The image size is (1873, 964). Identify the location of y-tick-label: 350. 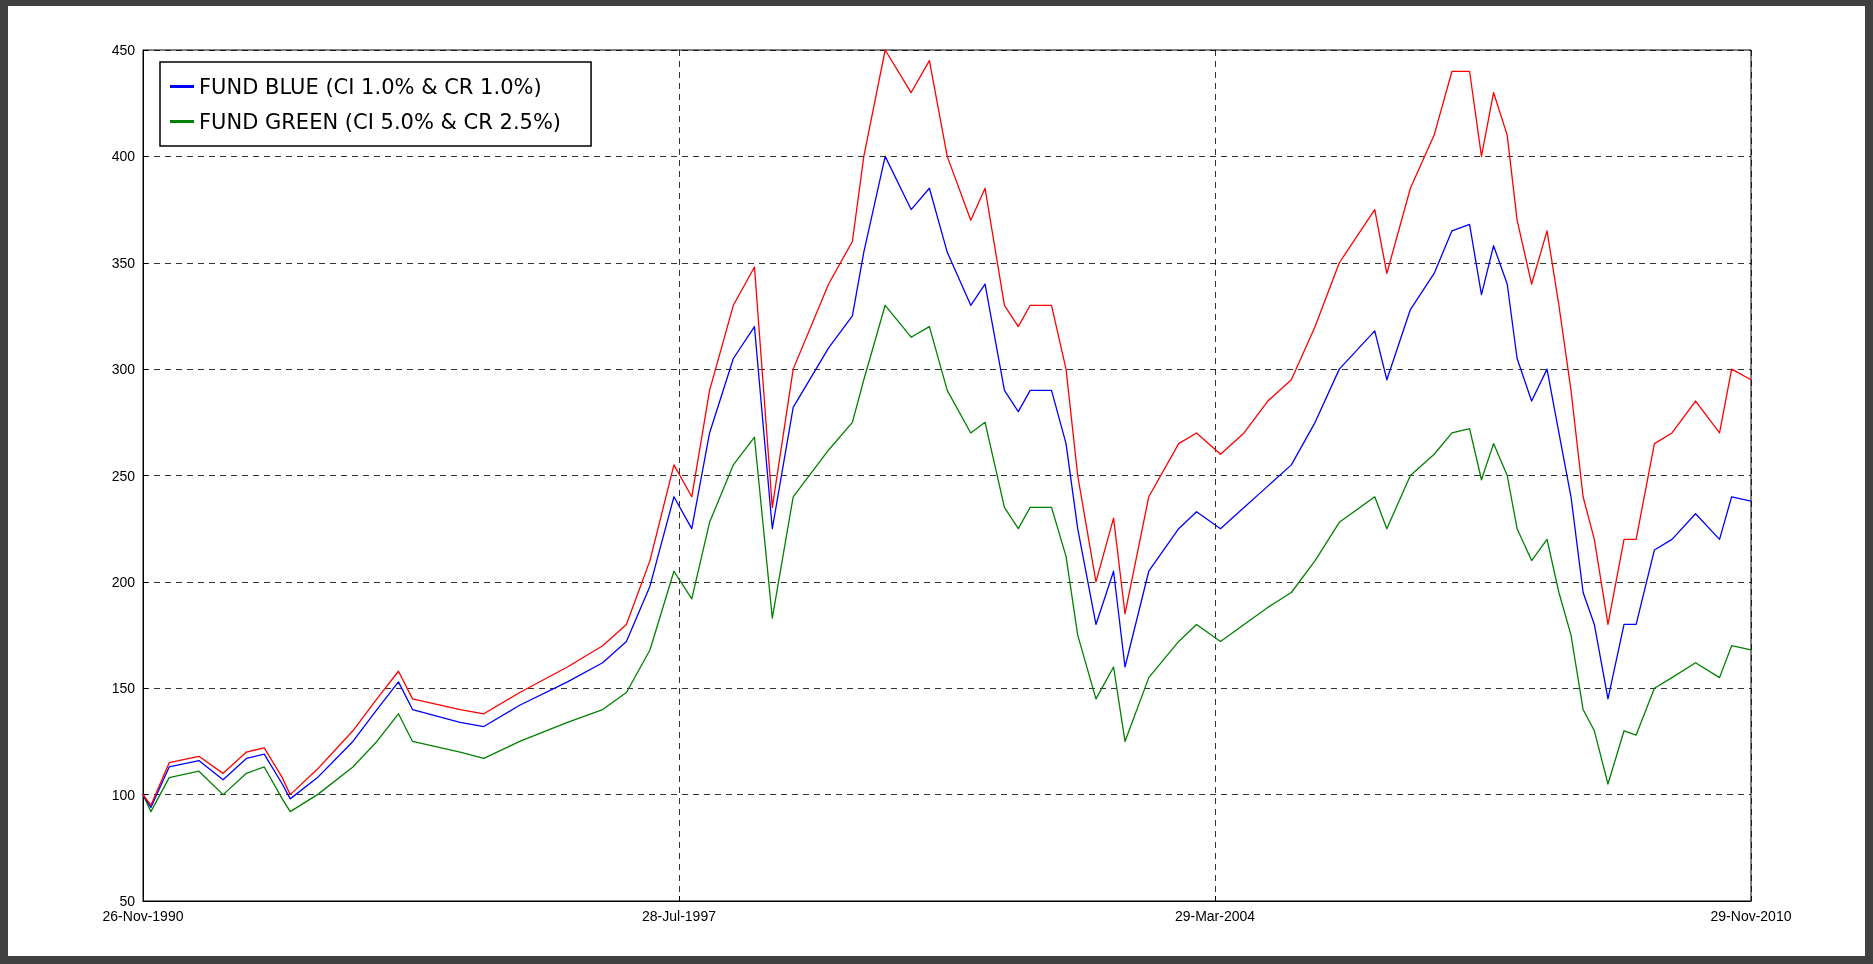
(123, 262).